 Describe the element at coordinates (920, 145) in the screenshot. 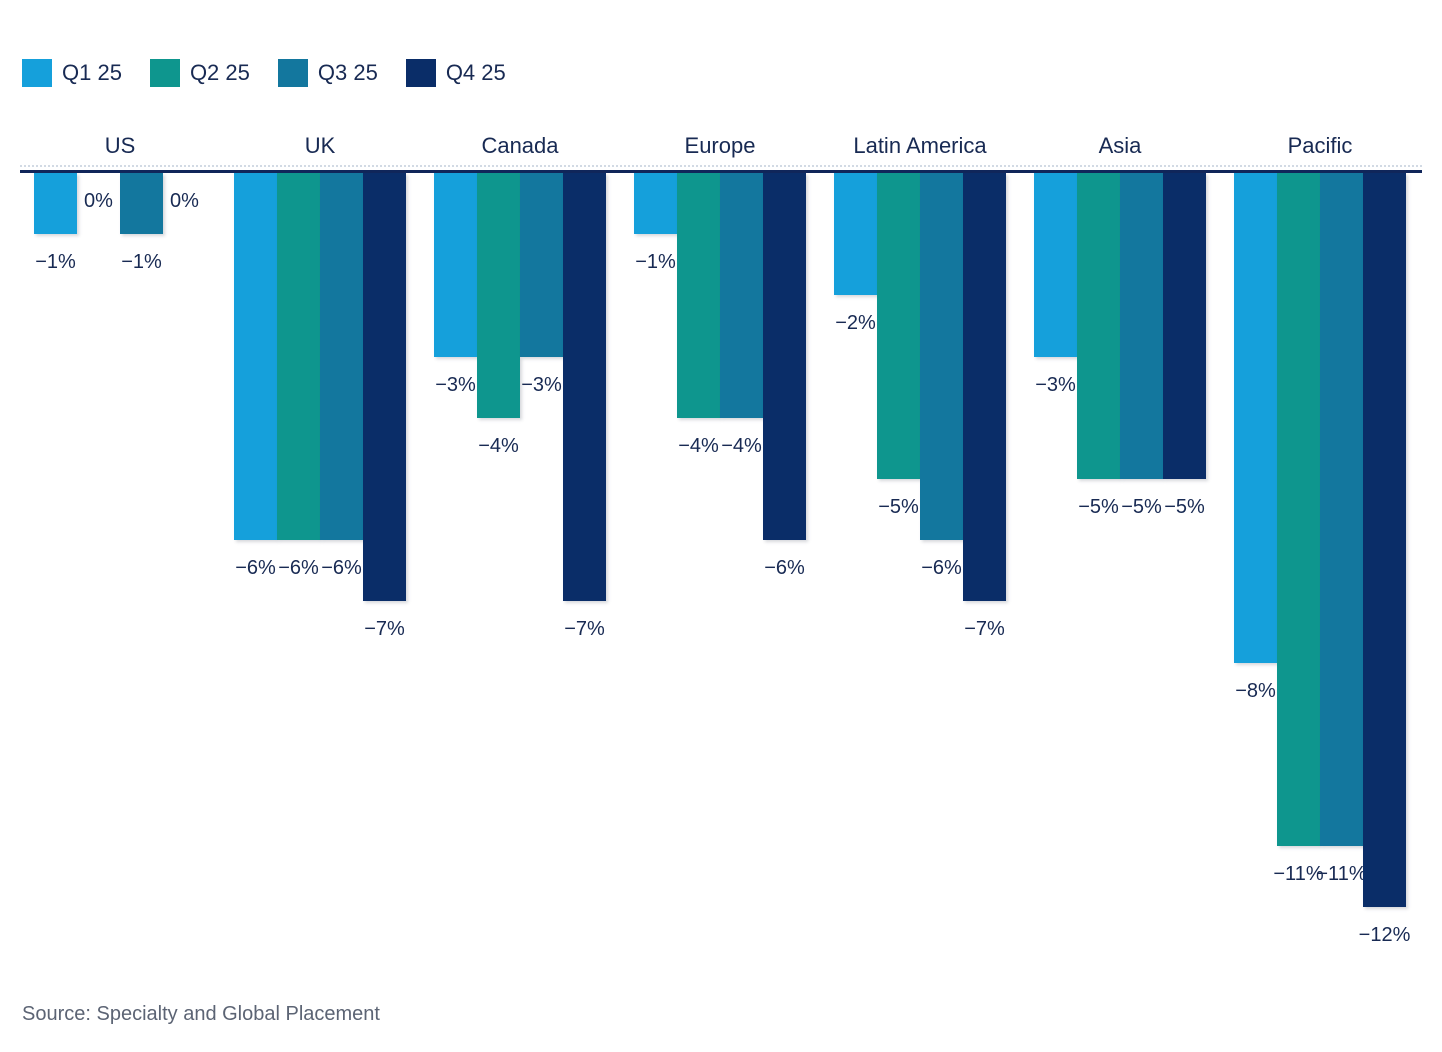

I see `category-label-latin-america: Latin America` at that location.